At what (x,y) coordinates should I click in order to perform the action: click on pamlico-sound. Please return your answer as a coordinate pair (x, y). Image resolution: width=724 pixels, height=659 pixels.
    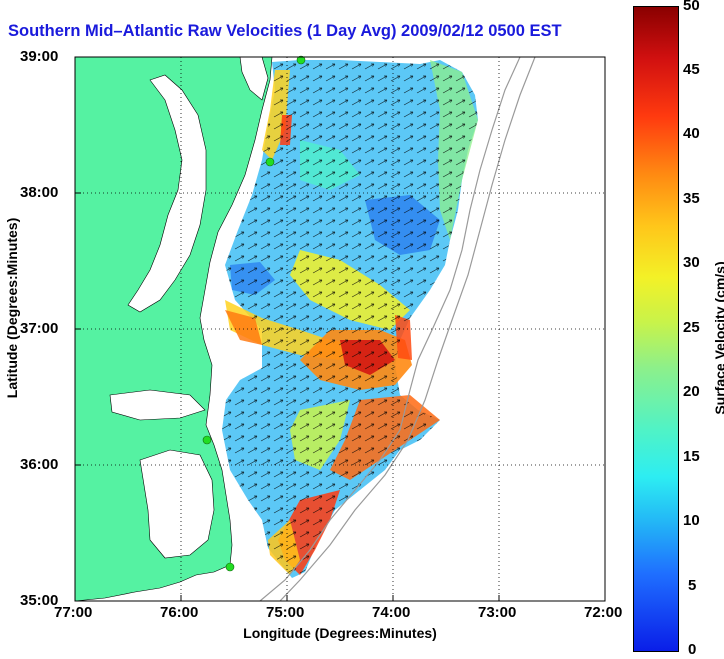
    Looking at the image, I should click on (177, 504).